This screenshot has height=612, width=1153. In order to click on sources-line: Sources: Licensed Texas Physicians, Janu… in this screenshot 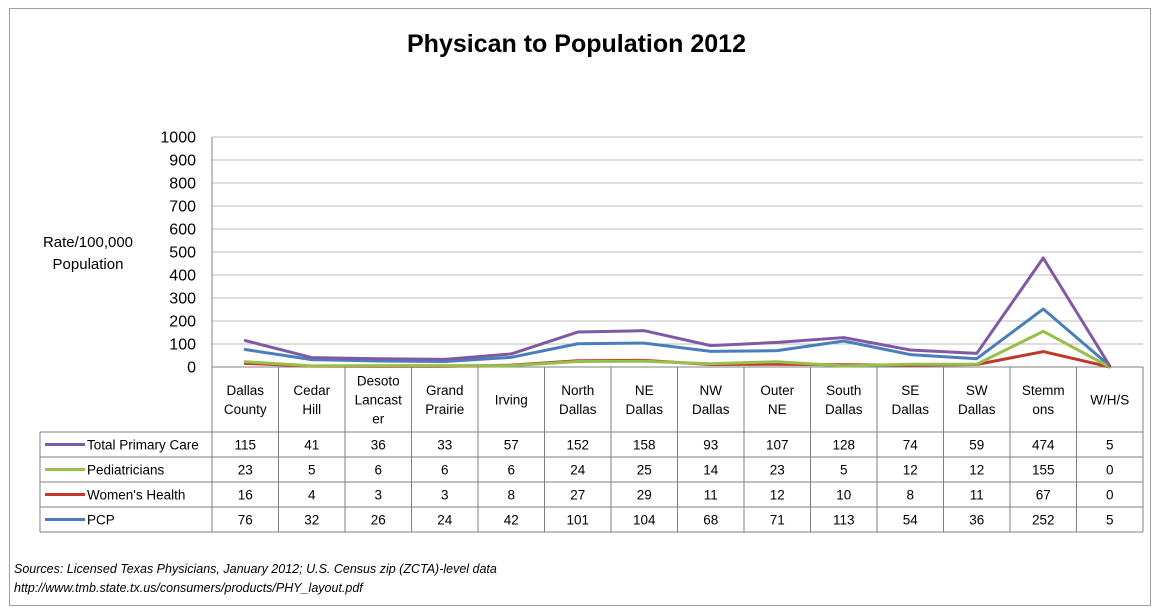, I will do `click(255, 569)`.